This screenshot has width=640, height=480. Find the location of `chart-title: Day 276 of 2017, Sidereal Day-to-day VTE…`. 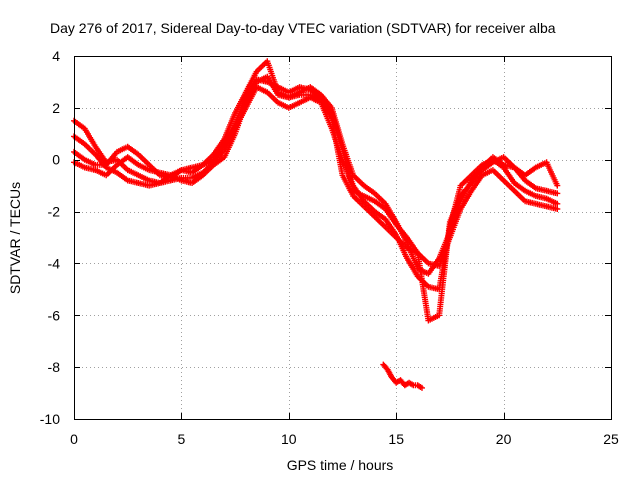

chart-title: Day 276 of 2017, Sidereal Day-to-day VTE… is located at coordinates (303, 28).